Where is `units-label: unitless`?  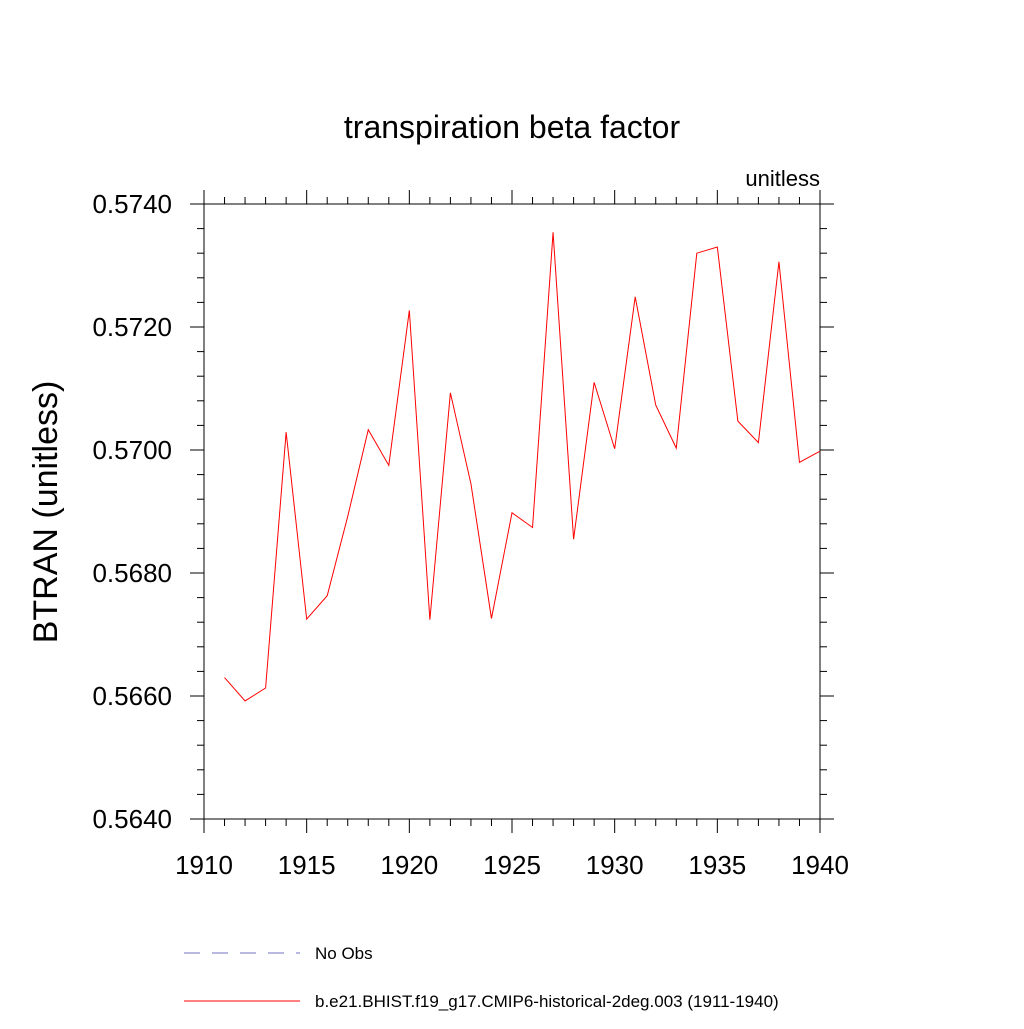
units-label: unitless is located at coordinates (782, 178).